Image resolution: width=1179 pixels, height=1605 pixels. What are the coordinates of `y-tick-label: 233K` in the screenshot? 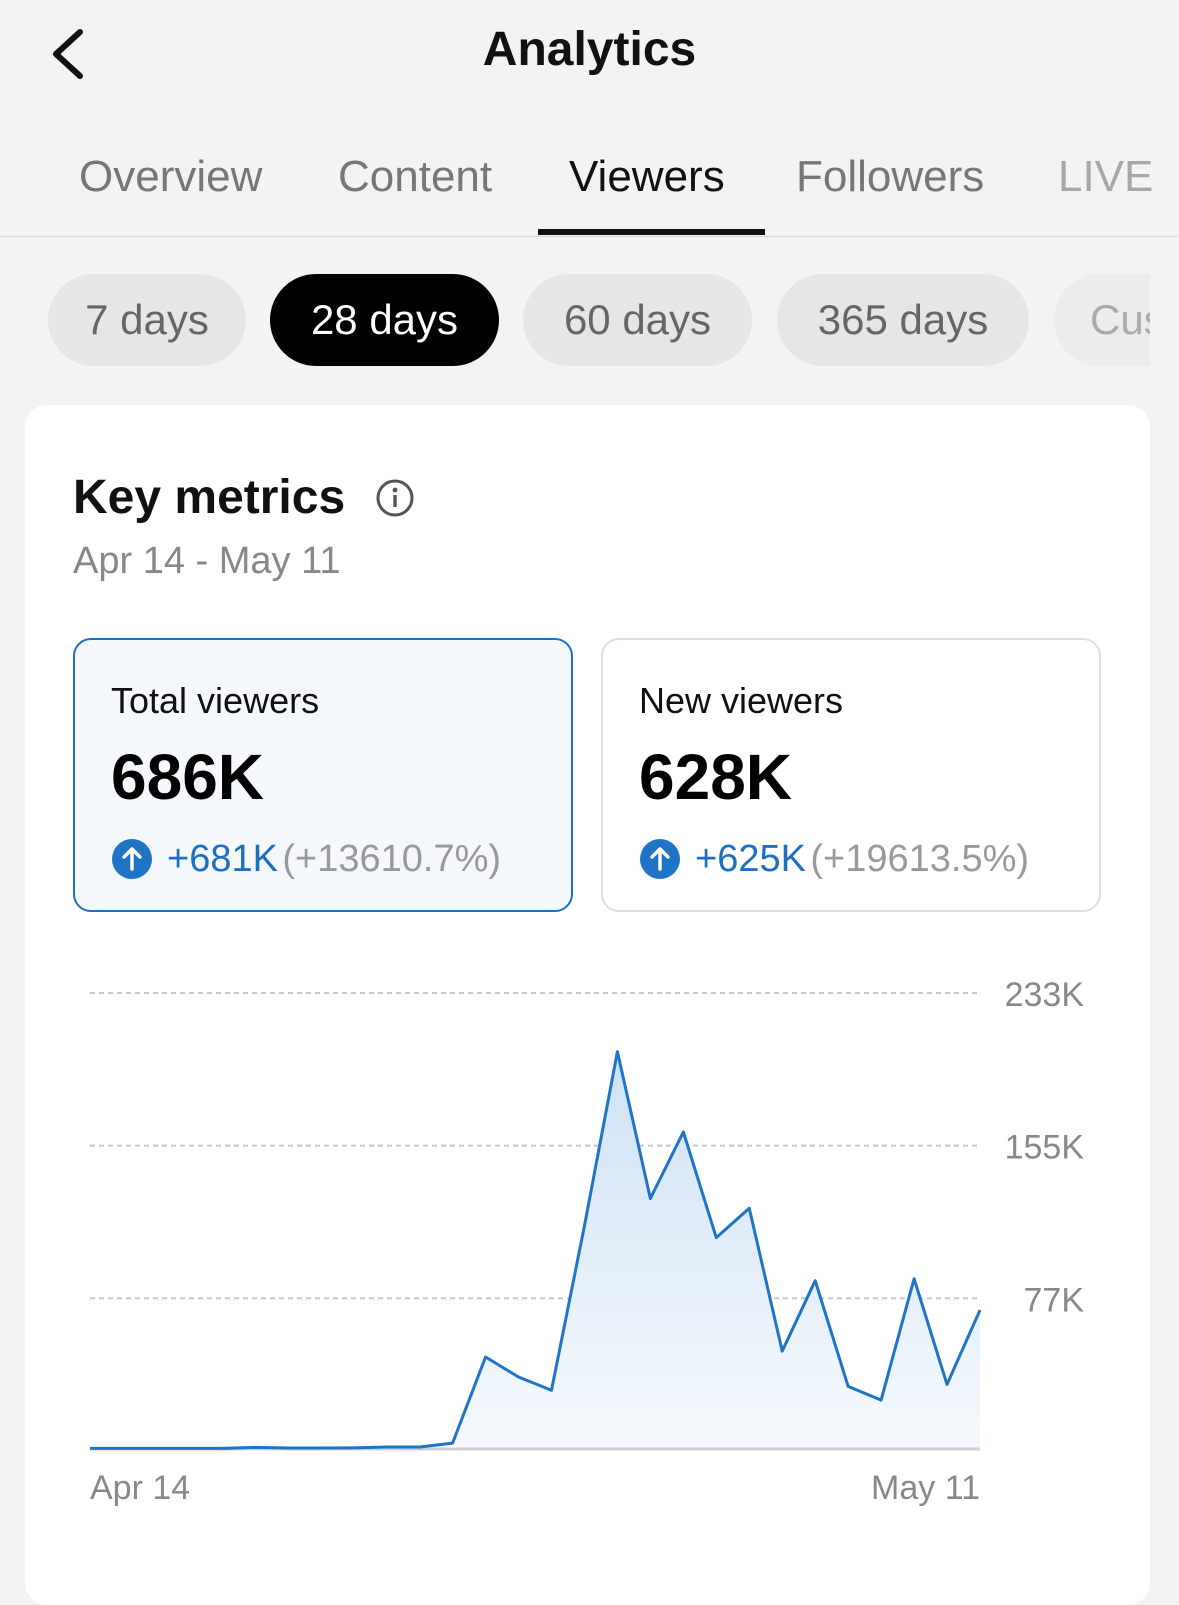 It's located at (1045, 995).